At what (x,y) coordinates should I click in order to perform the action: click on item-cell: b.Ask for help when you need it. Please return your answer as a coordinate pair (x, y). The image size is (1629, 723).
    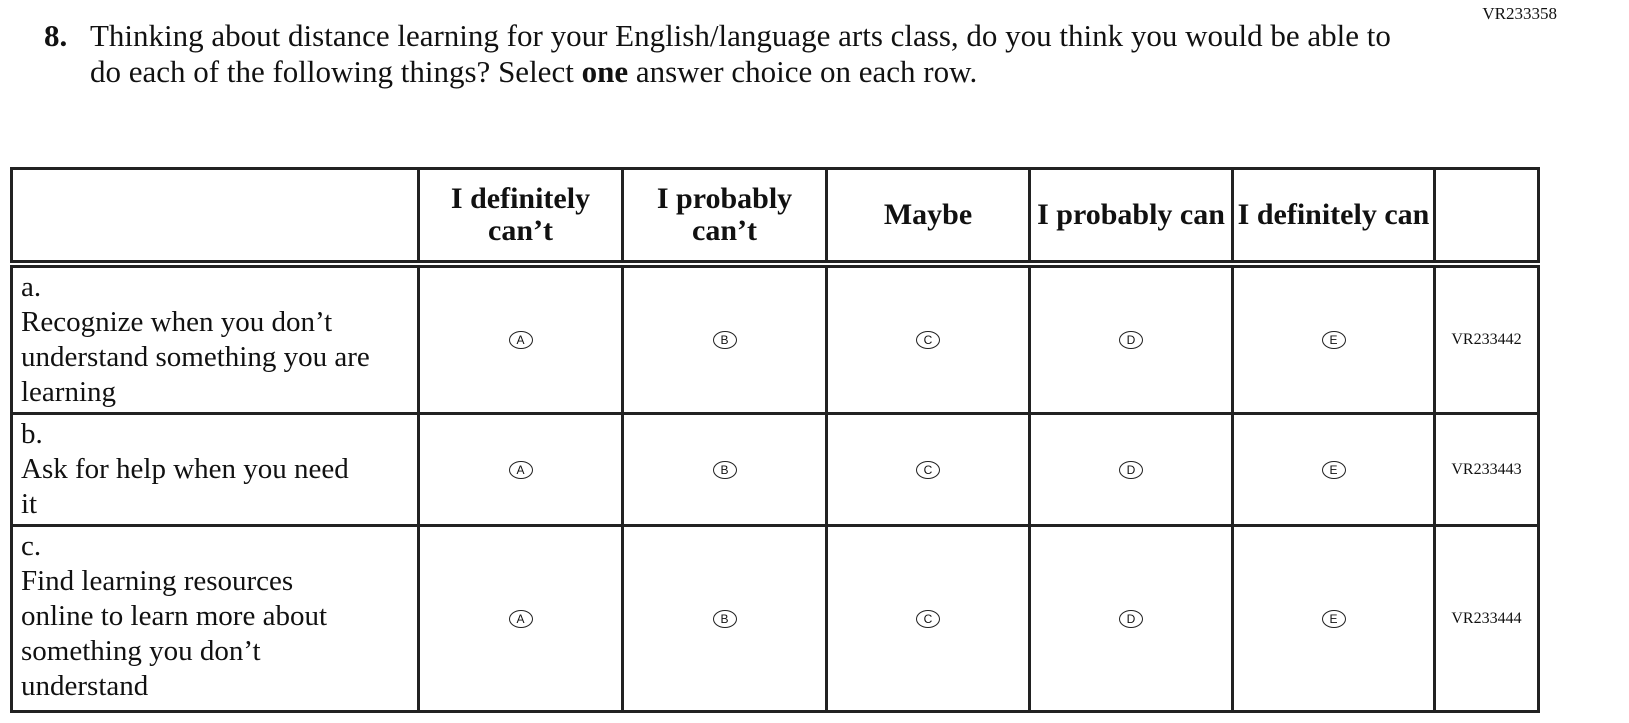
    Looking at the image, I should click on (215, 469).